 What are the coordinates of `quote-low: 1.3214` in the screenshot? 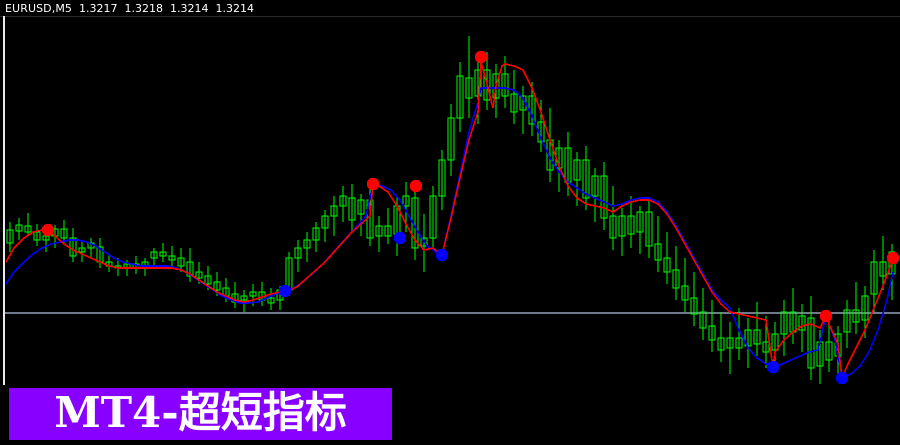 It's located at (189, 8).